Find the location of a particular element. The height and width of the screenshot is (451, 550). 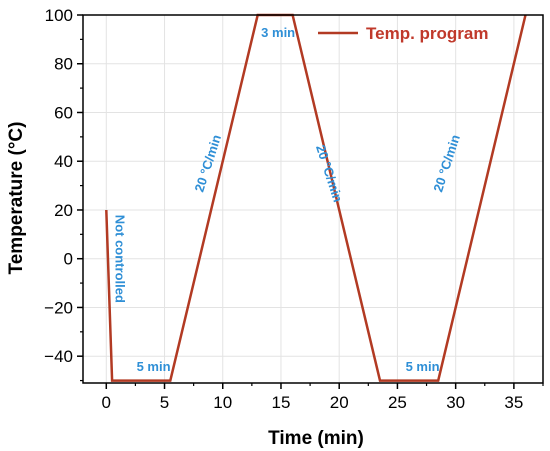

x-tick-label: 15 is located at coordinates (281, 402).